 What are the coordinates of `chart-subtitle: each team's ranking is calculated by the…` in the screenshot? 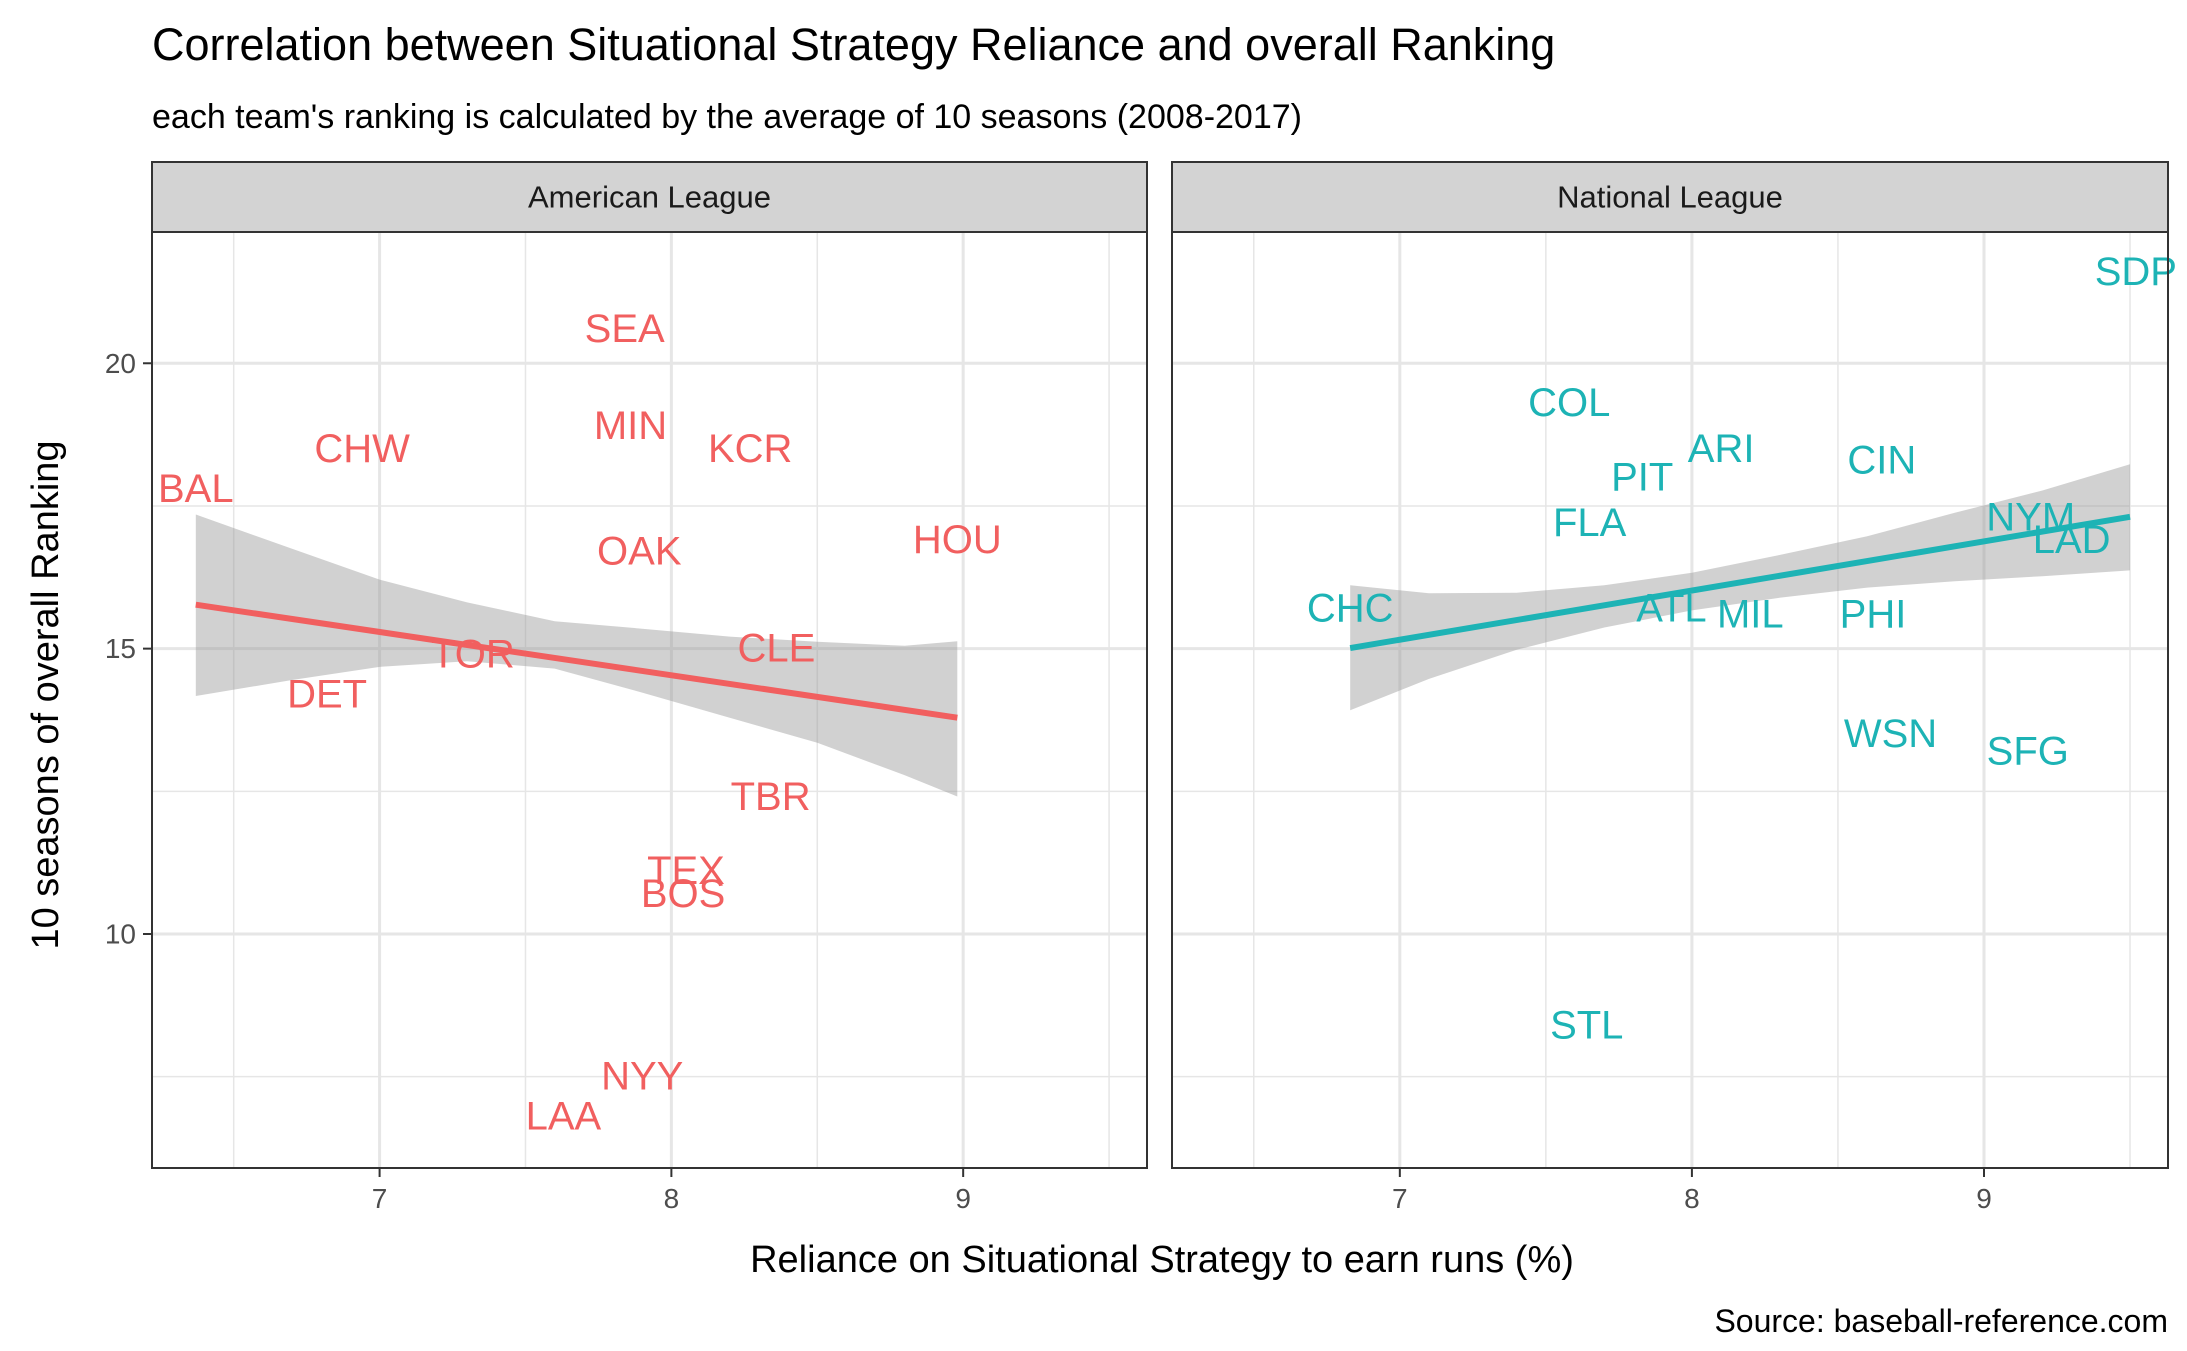 It's located at (727, 117).